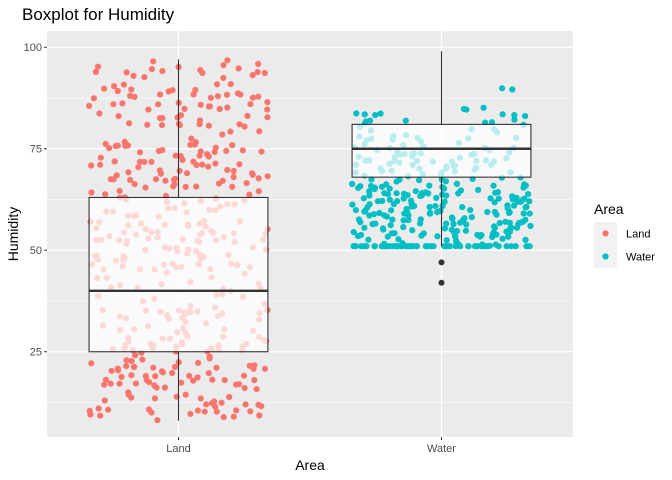 The height and width of the screenshot is (480, 672). What do you see at coordinates (33, 48) in the screenshot?
I see `y-tick-label: 100` at bounding box center [33, 48].